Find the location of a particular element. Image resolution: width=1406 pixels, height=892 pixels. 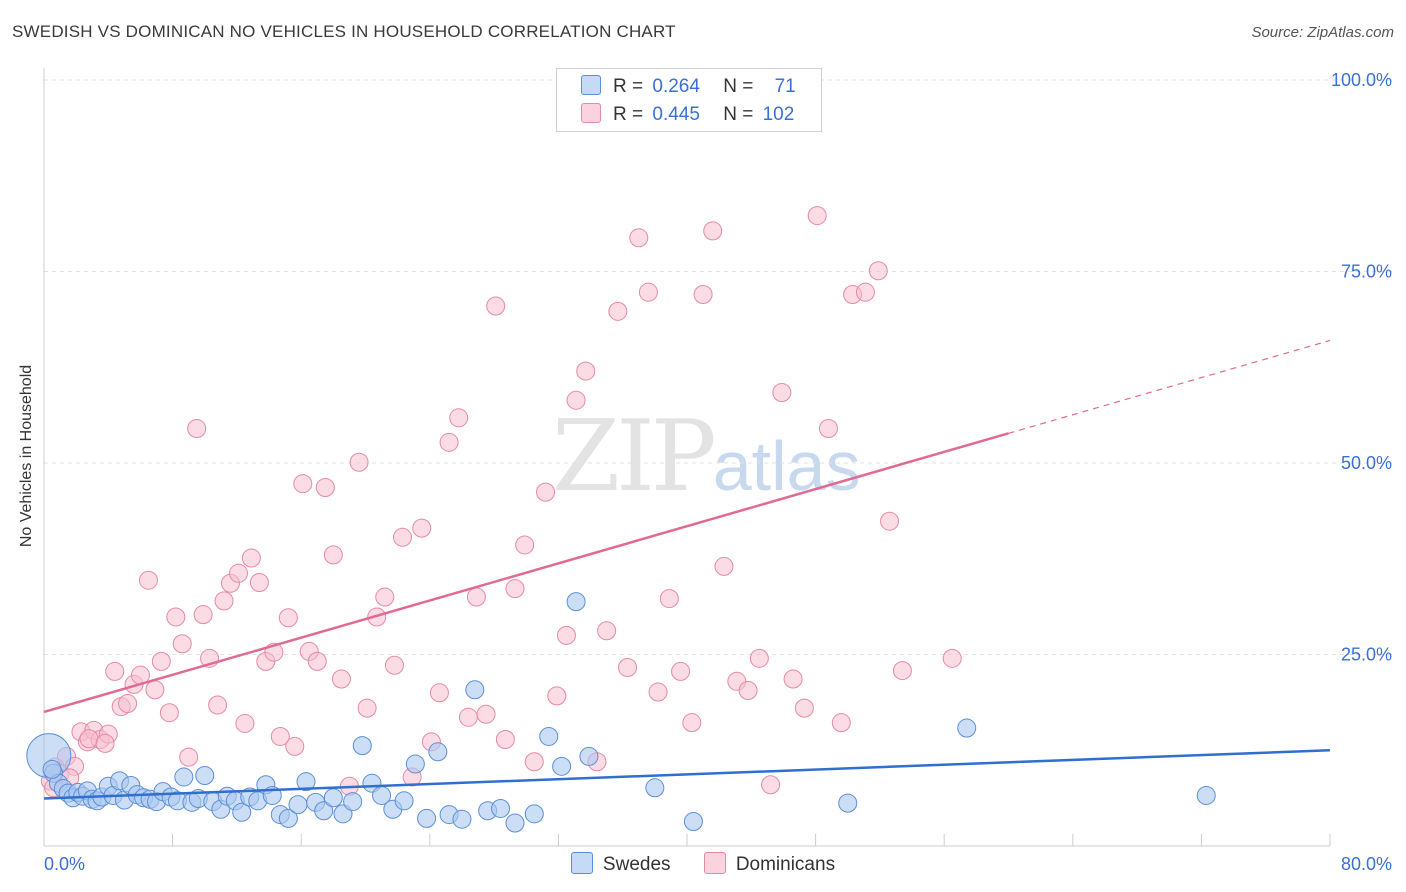

series-swatch-dominicans is located at coordinates (714, 863).